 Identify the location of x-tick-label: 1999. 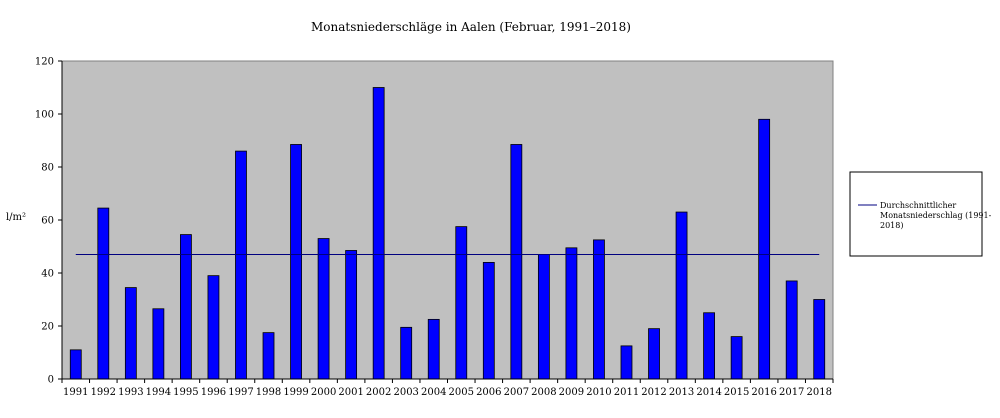
(295, 392).